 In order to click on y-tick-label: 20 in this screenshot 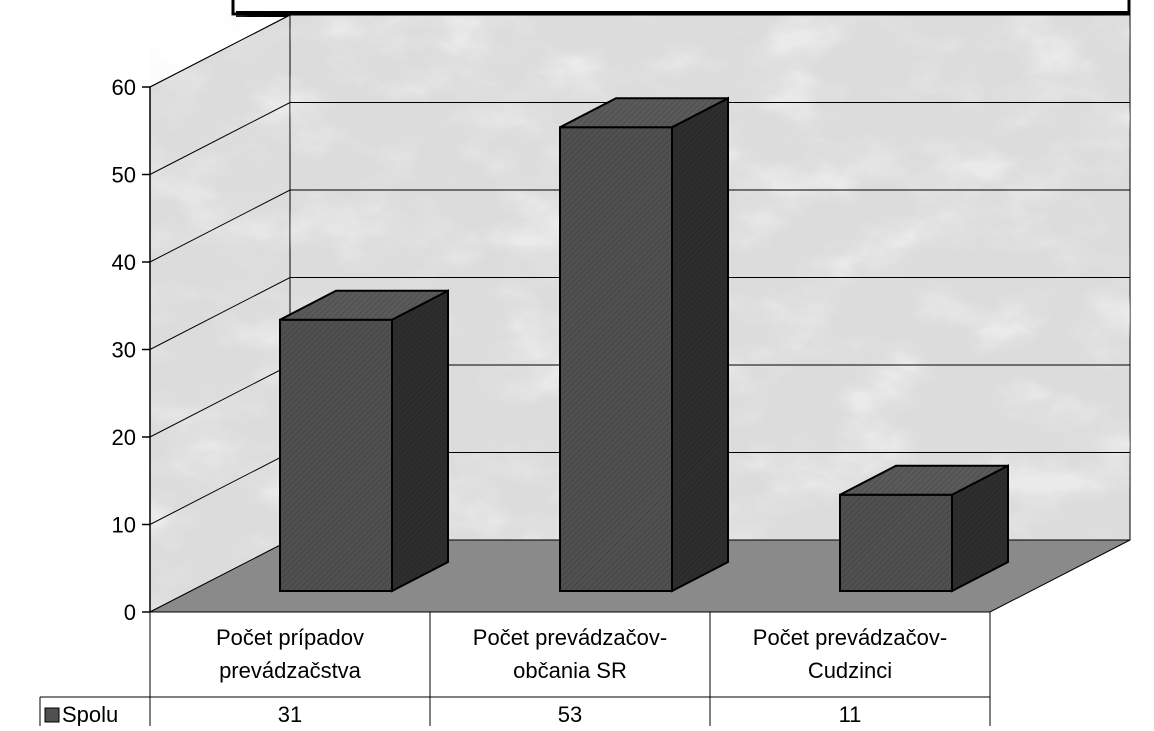, I will do `click(124, 437)`.